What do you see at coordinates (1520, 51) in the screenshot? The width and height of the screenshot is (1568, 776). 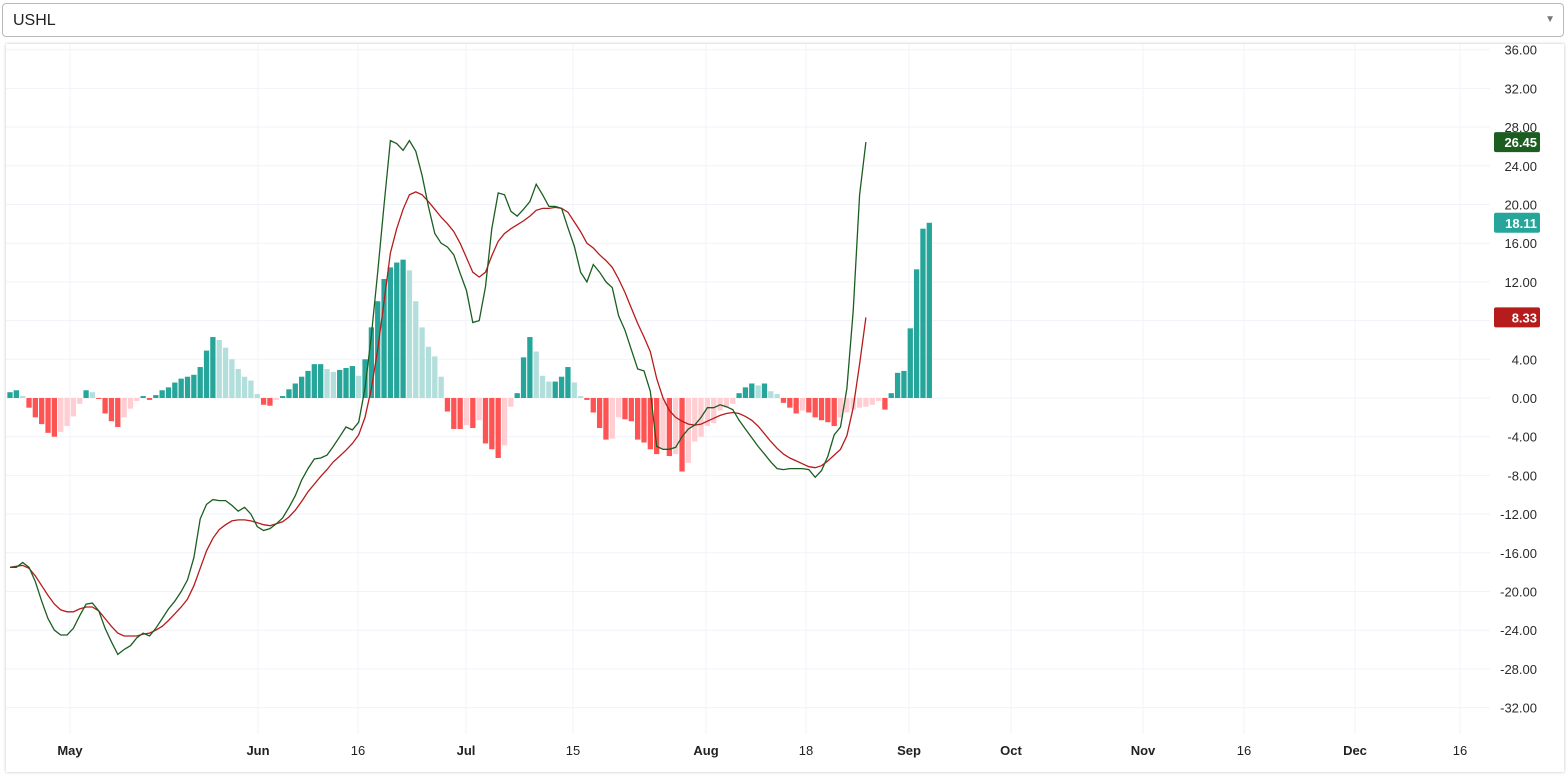 I see `y-tick-label: 36.00` at bounding box center [1520, 51].